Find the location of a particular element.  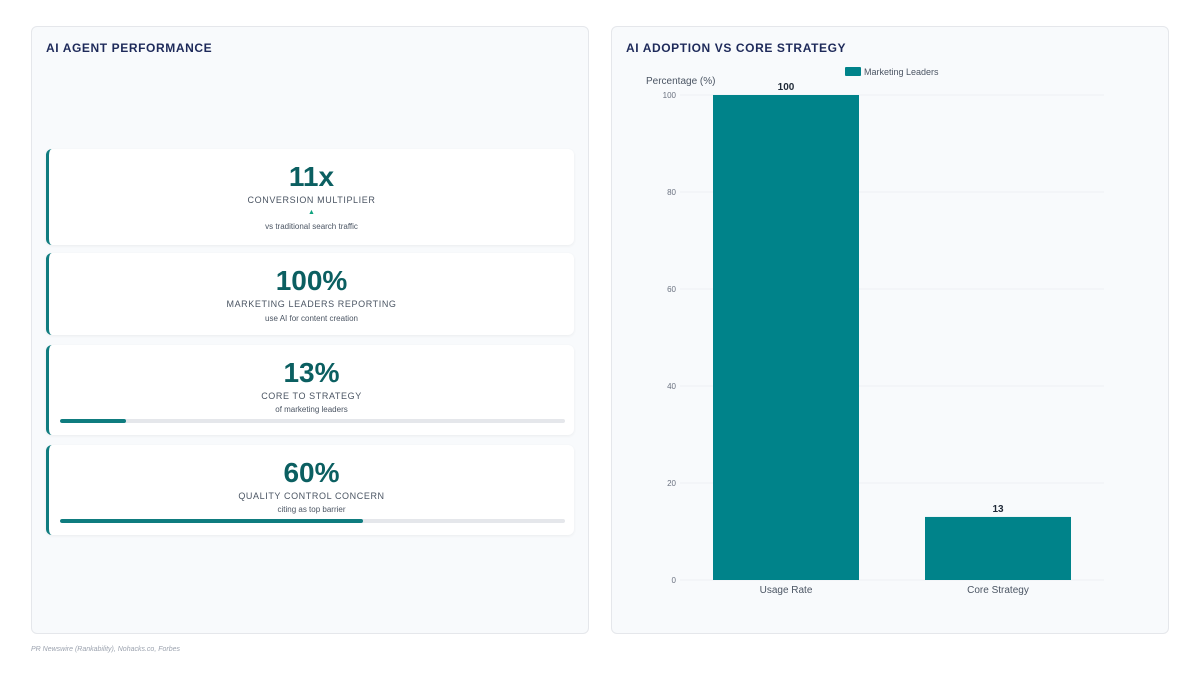

kpi-label: QUALITY CONTROL CONCERN is located at coordinates (311, 496).